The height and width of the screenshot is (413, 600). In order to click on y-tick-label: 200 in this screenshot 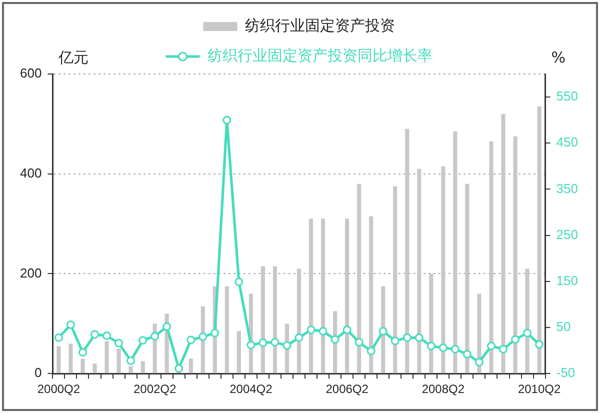, I will do `click(31, 272)`.